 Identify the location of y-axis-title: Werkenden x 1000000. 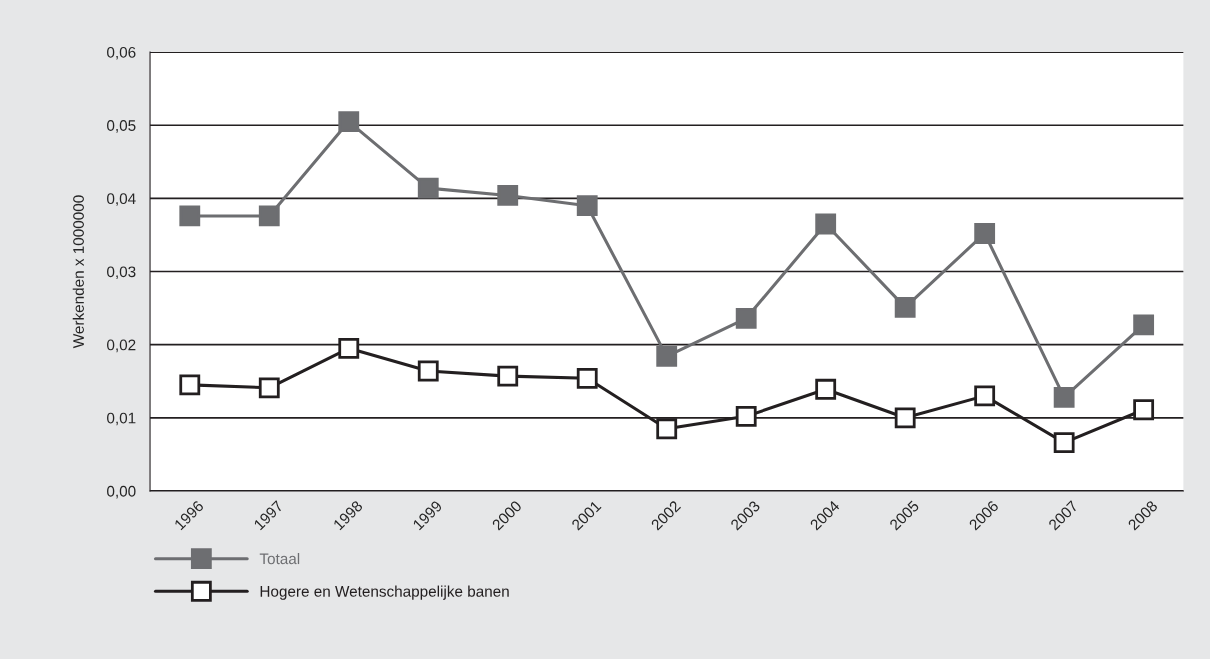
(78, 272).